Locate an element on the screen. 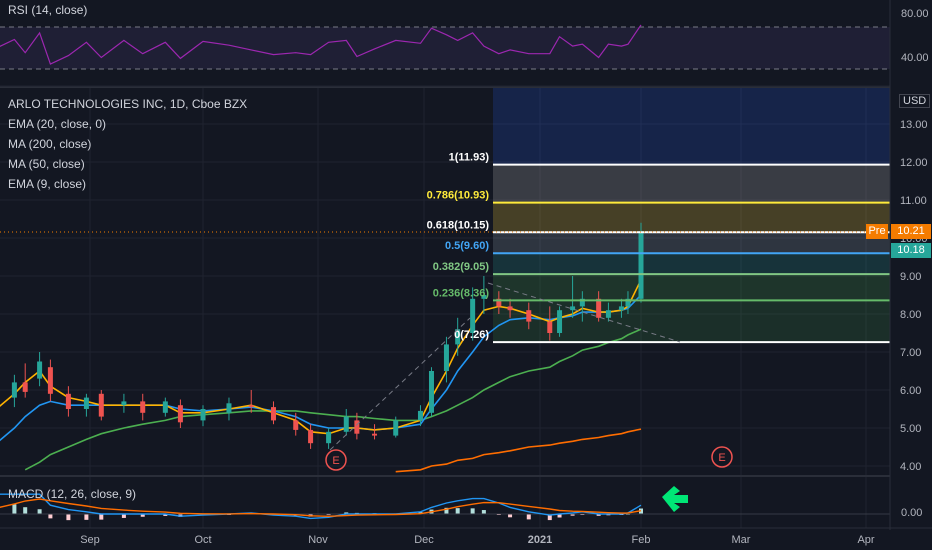 Image resolution: width=932 pixels, height=550 pixels. last-price-badge: 10.18 is located at coordinates (911, 250).